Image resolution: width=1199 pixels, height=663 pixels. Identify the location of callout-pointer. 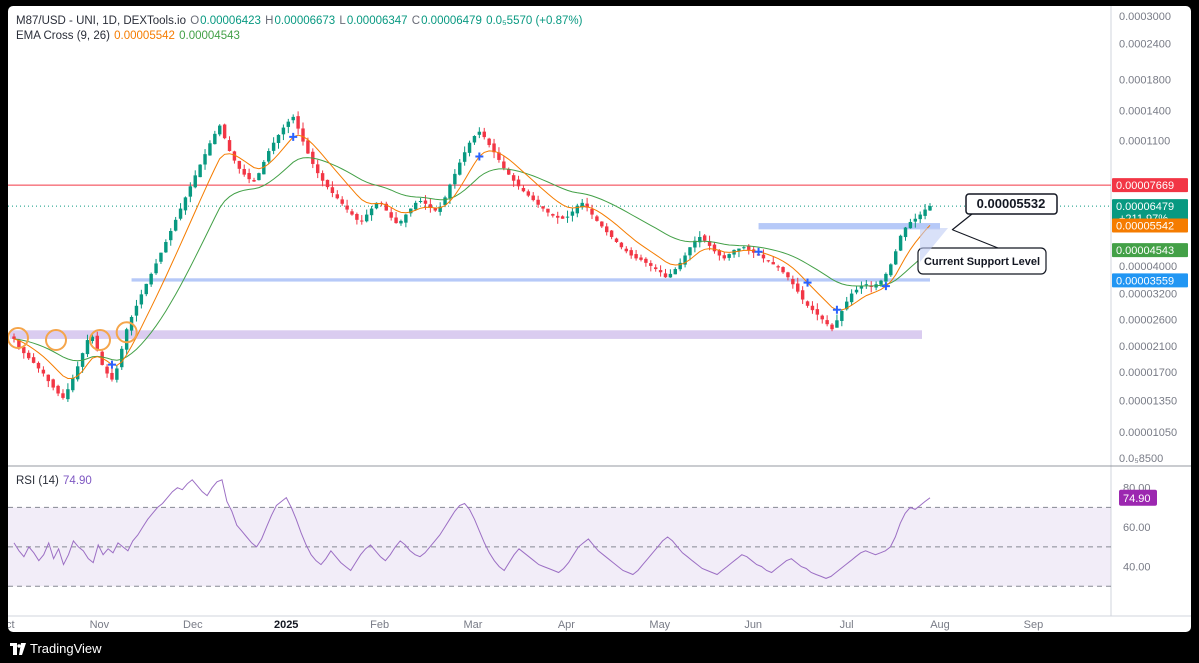
(962, 222).